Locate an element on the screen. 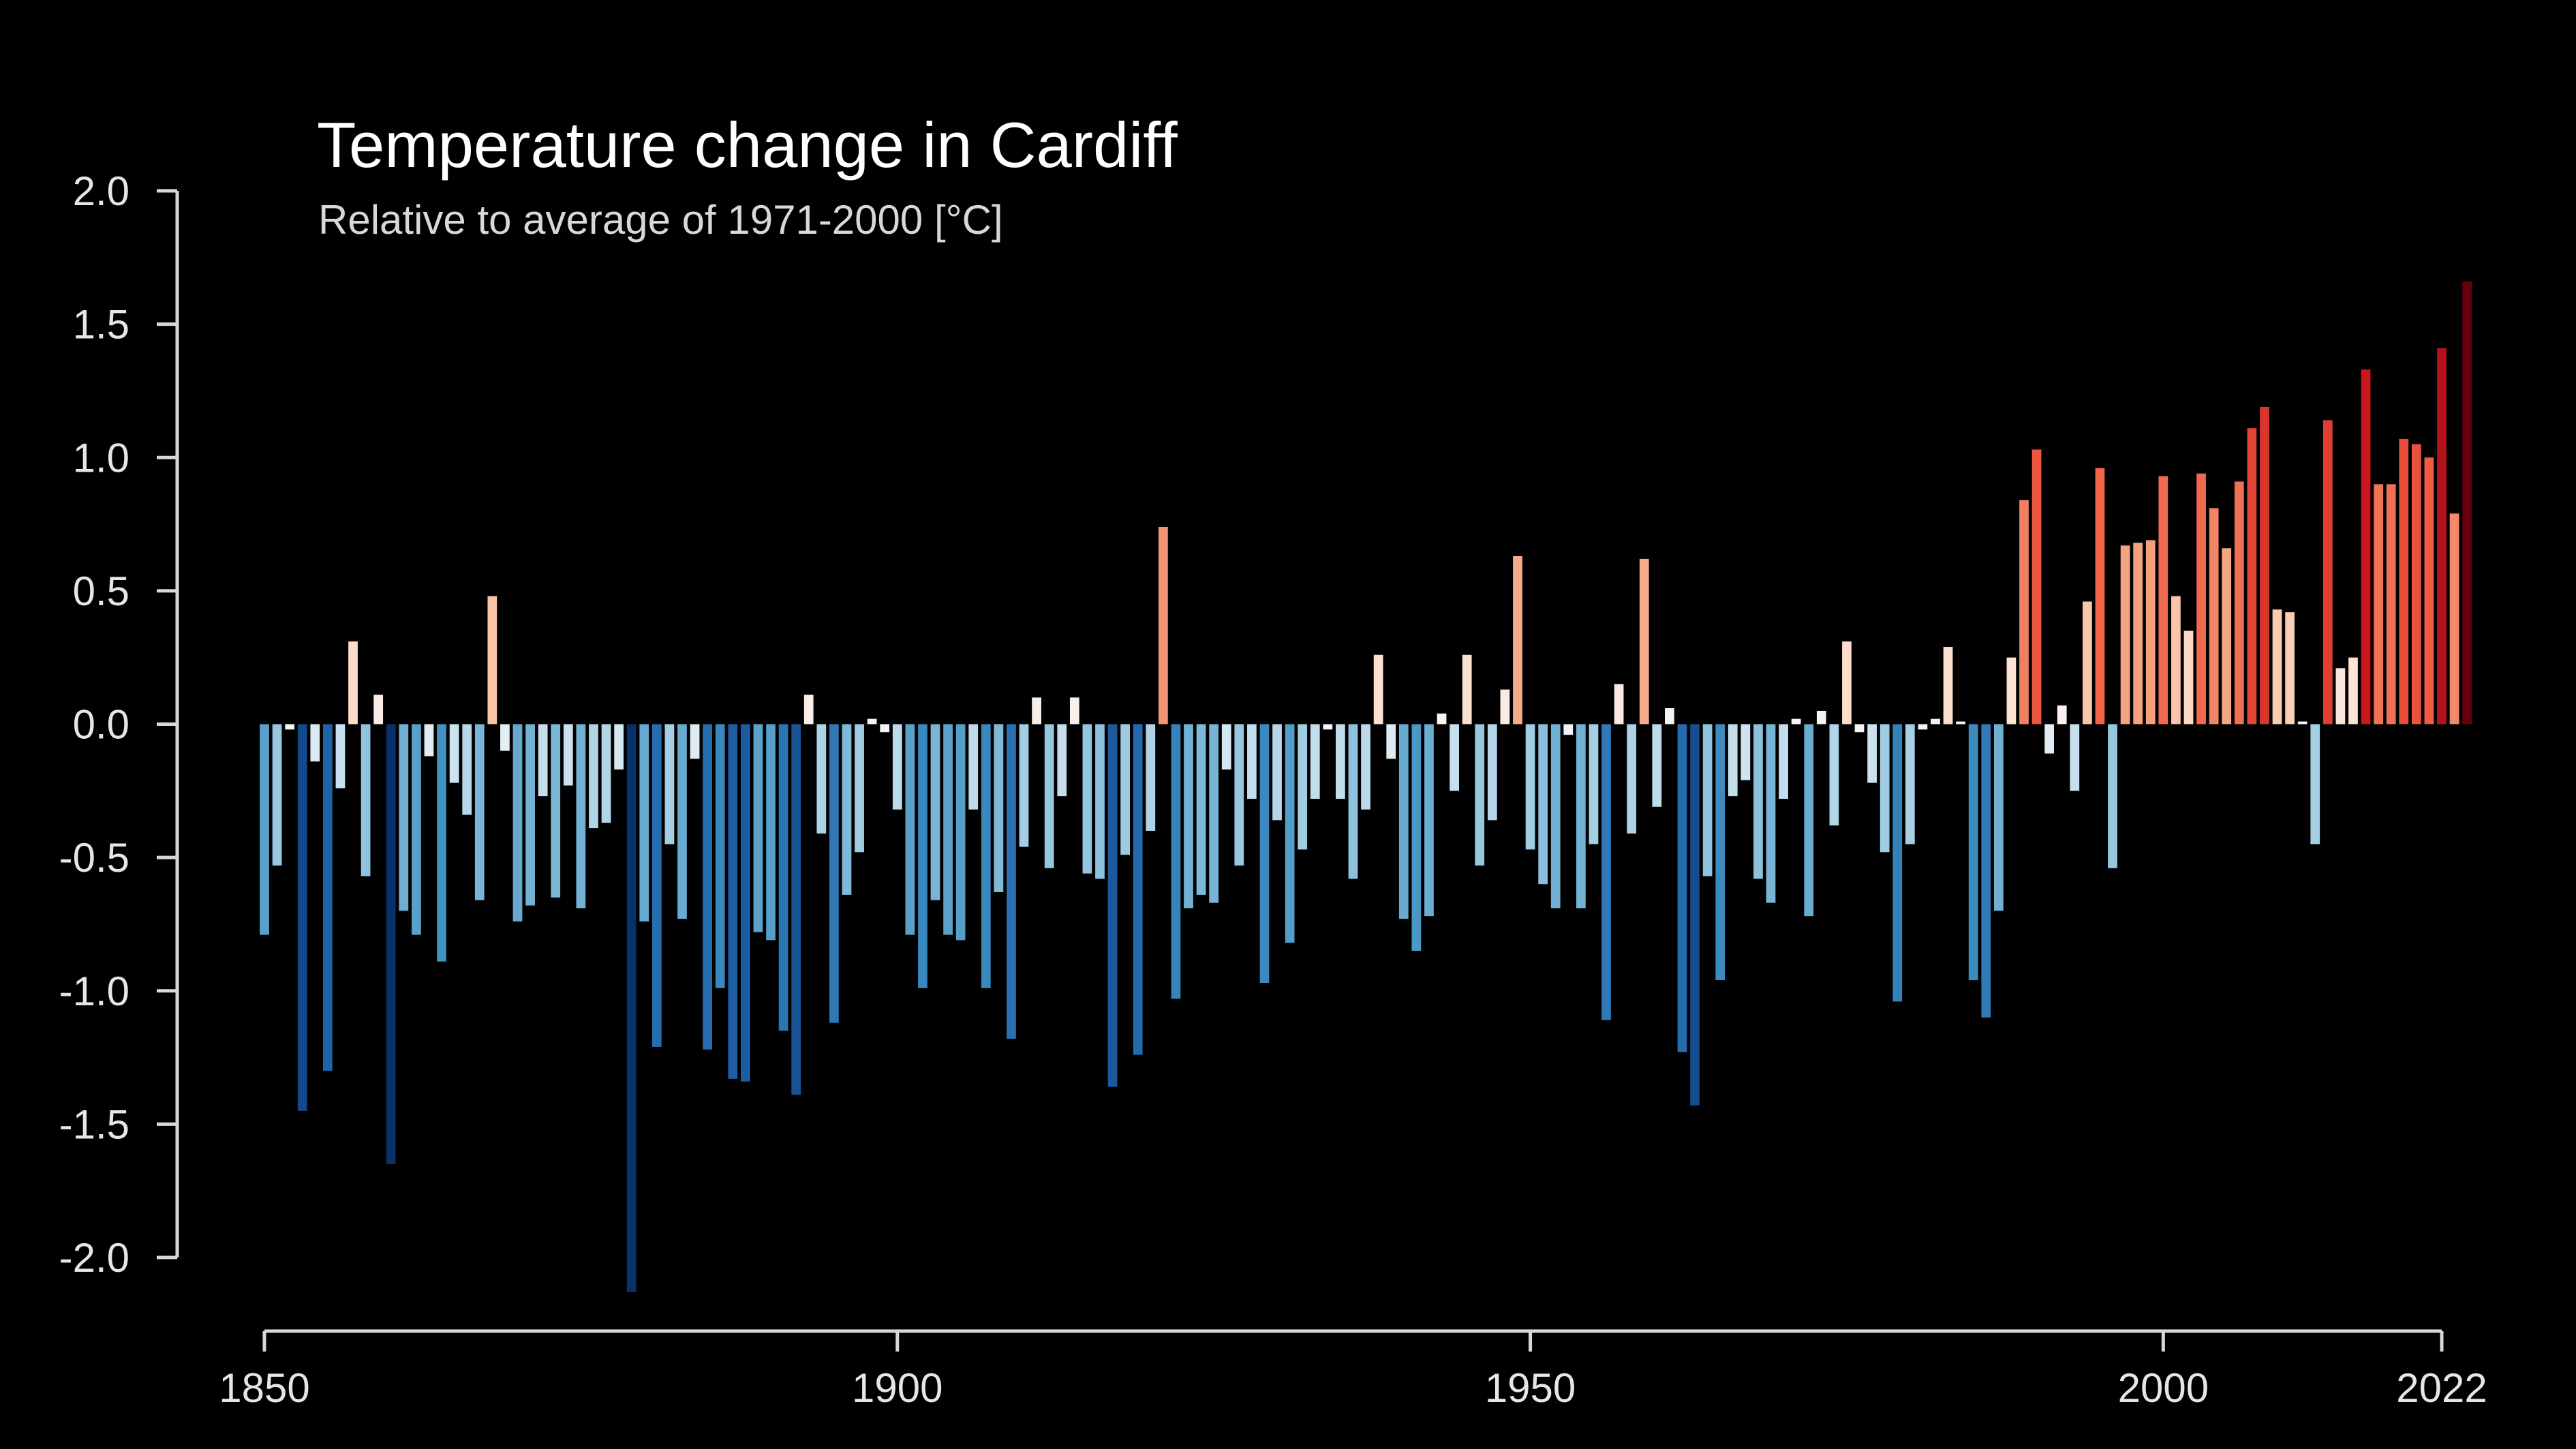 Image resolution: width=2576 pixels, height=1449 pixels. x-tick-label: 2000 is located at coordinates (2163, 1388).